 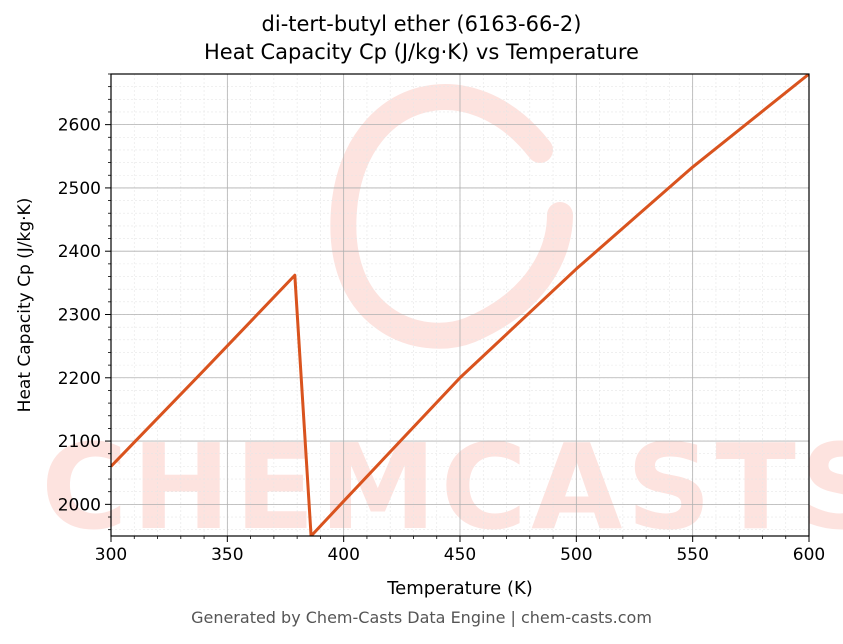 What do you see at coordinates (227, 555) in the screenshot?
I see `x-tick-label: 350` at bounding box center [227, 555].